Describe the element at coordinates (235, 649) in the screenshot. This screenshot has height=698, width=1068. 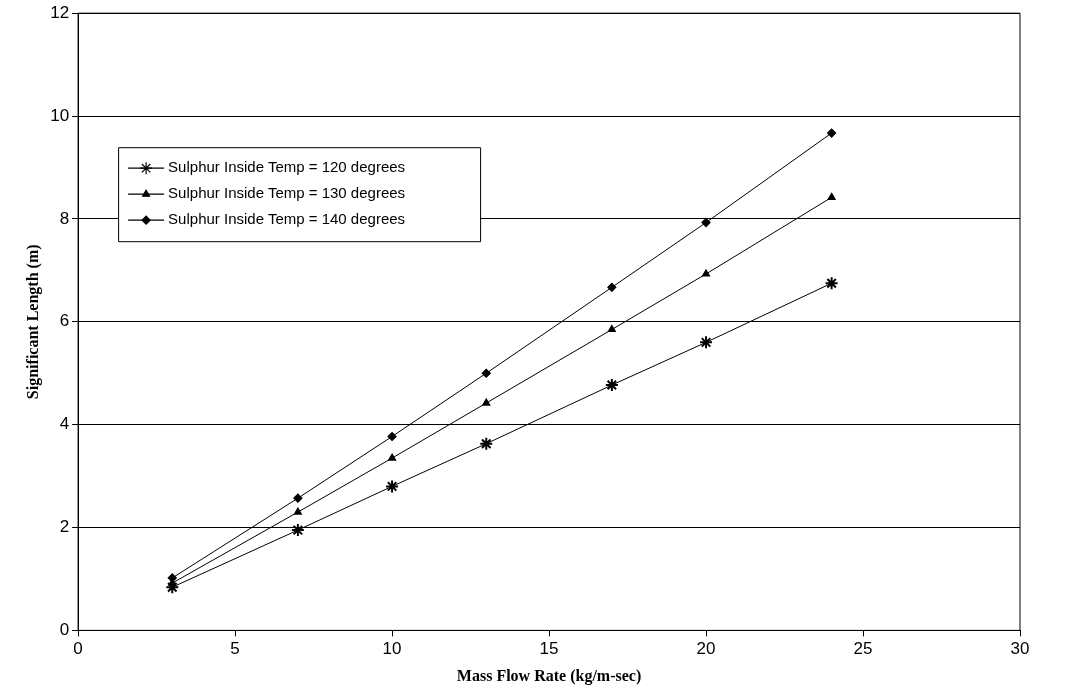
I see `x-tick-label: 5` at that location.